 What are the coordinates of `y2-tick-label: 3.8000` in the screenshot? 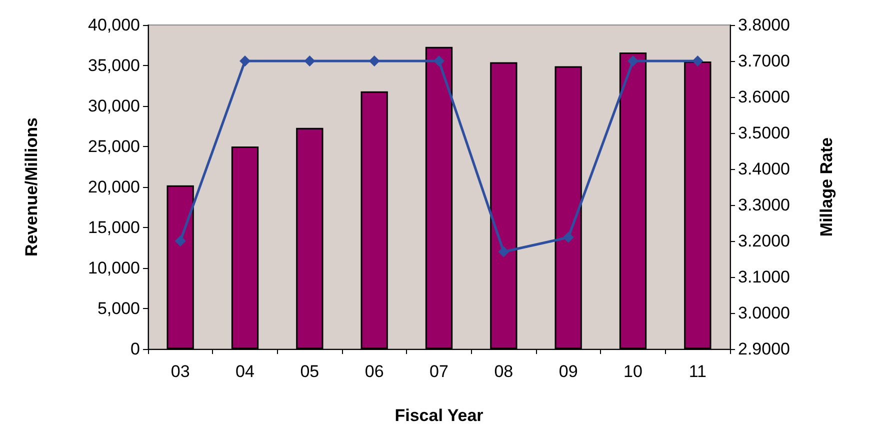 It's located at (764, 25).